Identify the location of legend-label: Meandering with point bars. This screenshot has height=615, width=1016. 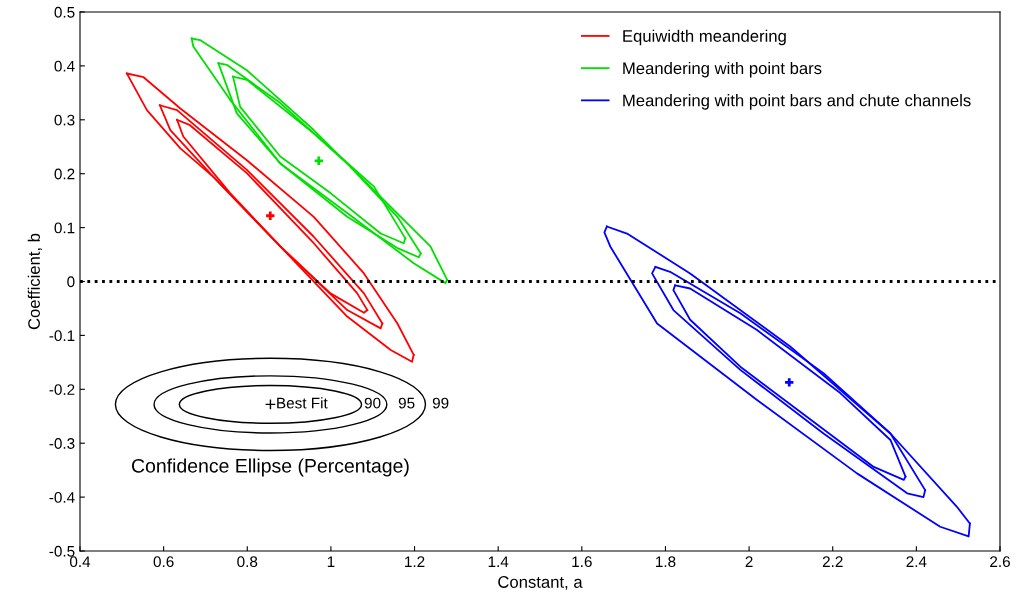
(722, 69).